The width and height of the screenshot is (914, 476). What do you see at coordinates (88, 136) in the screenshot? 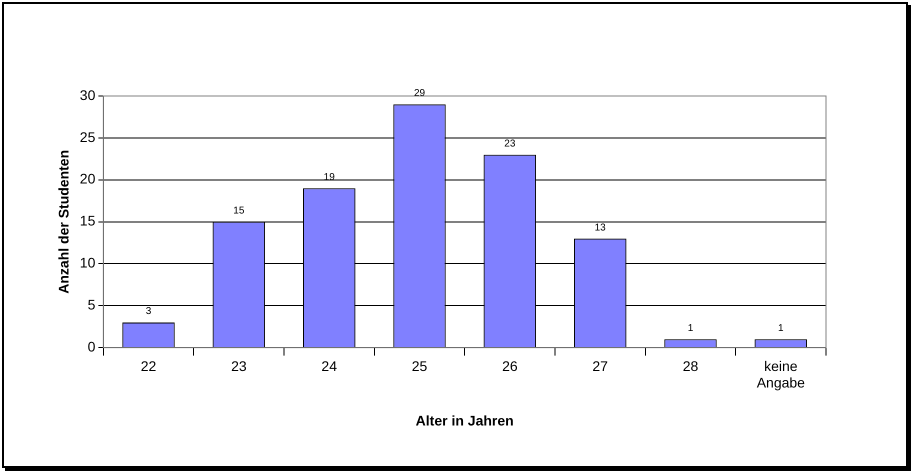
I see `y-tick-label: 25` at bounding box center [88, 136].